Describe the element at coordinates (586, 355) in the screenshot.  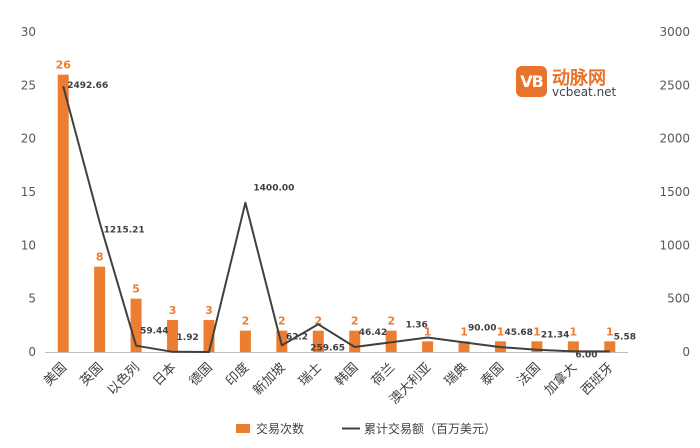
I see `line-value-label: 6.00` at that location.